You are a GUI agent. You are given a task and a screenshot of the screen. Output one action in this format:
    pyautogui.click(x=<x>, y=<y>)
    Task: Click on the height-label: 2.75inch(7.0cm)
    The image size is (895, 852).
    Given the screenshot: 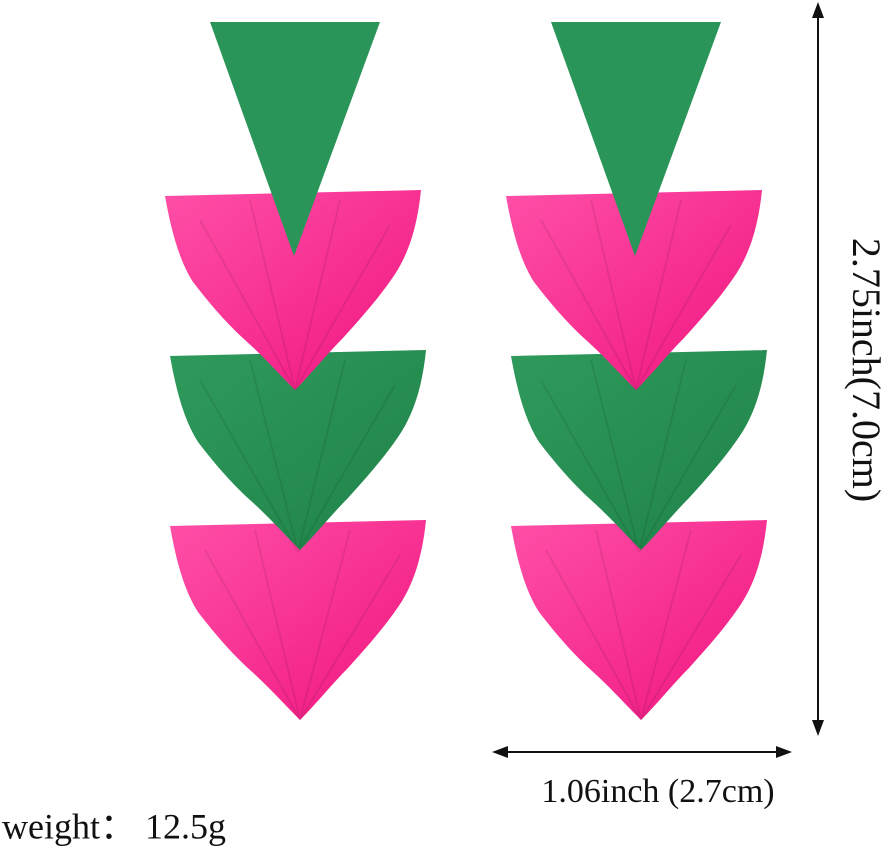 What is the action you would take?
    pyautogui.click(x=866, y=370)
    